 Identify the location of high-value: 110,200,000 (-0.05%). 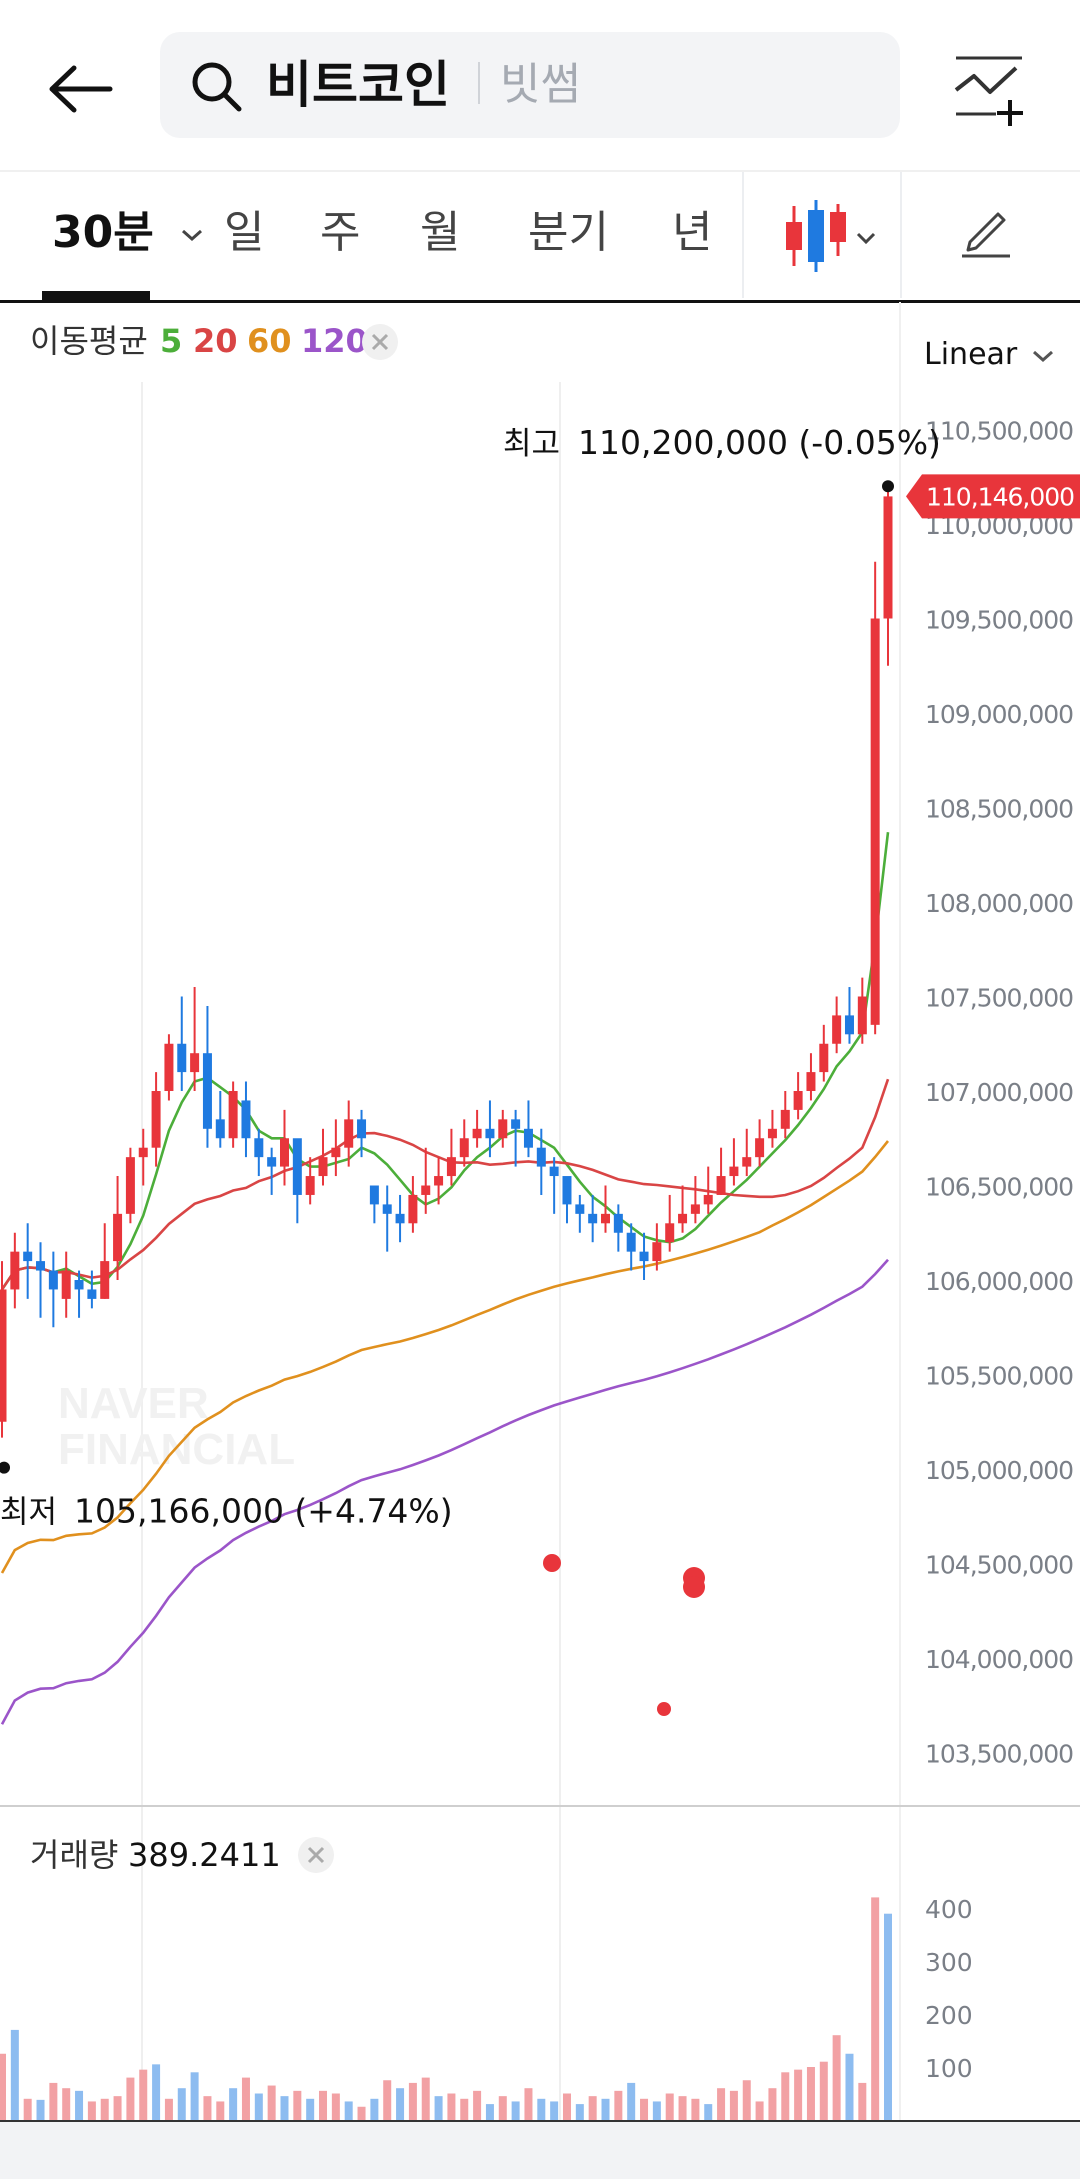
(759, 442).